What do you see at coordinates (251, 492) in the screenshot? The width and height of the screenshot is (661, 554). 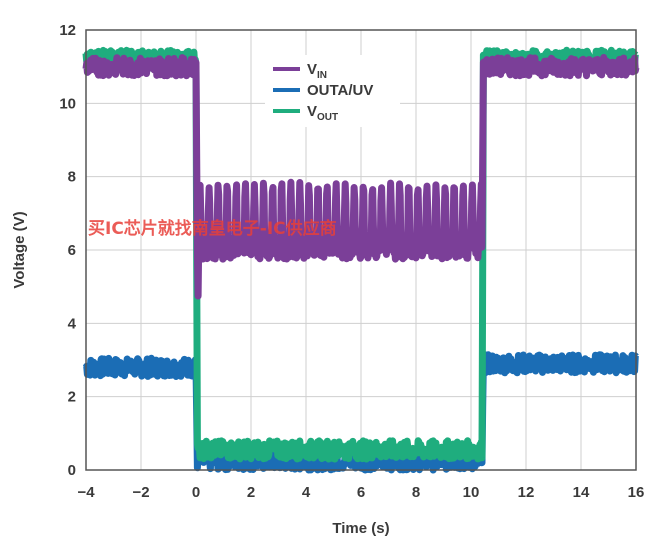 I see `x-tick-label: 2` at bounding box center [251, 492].